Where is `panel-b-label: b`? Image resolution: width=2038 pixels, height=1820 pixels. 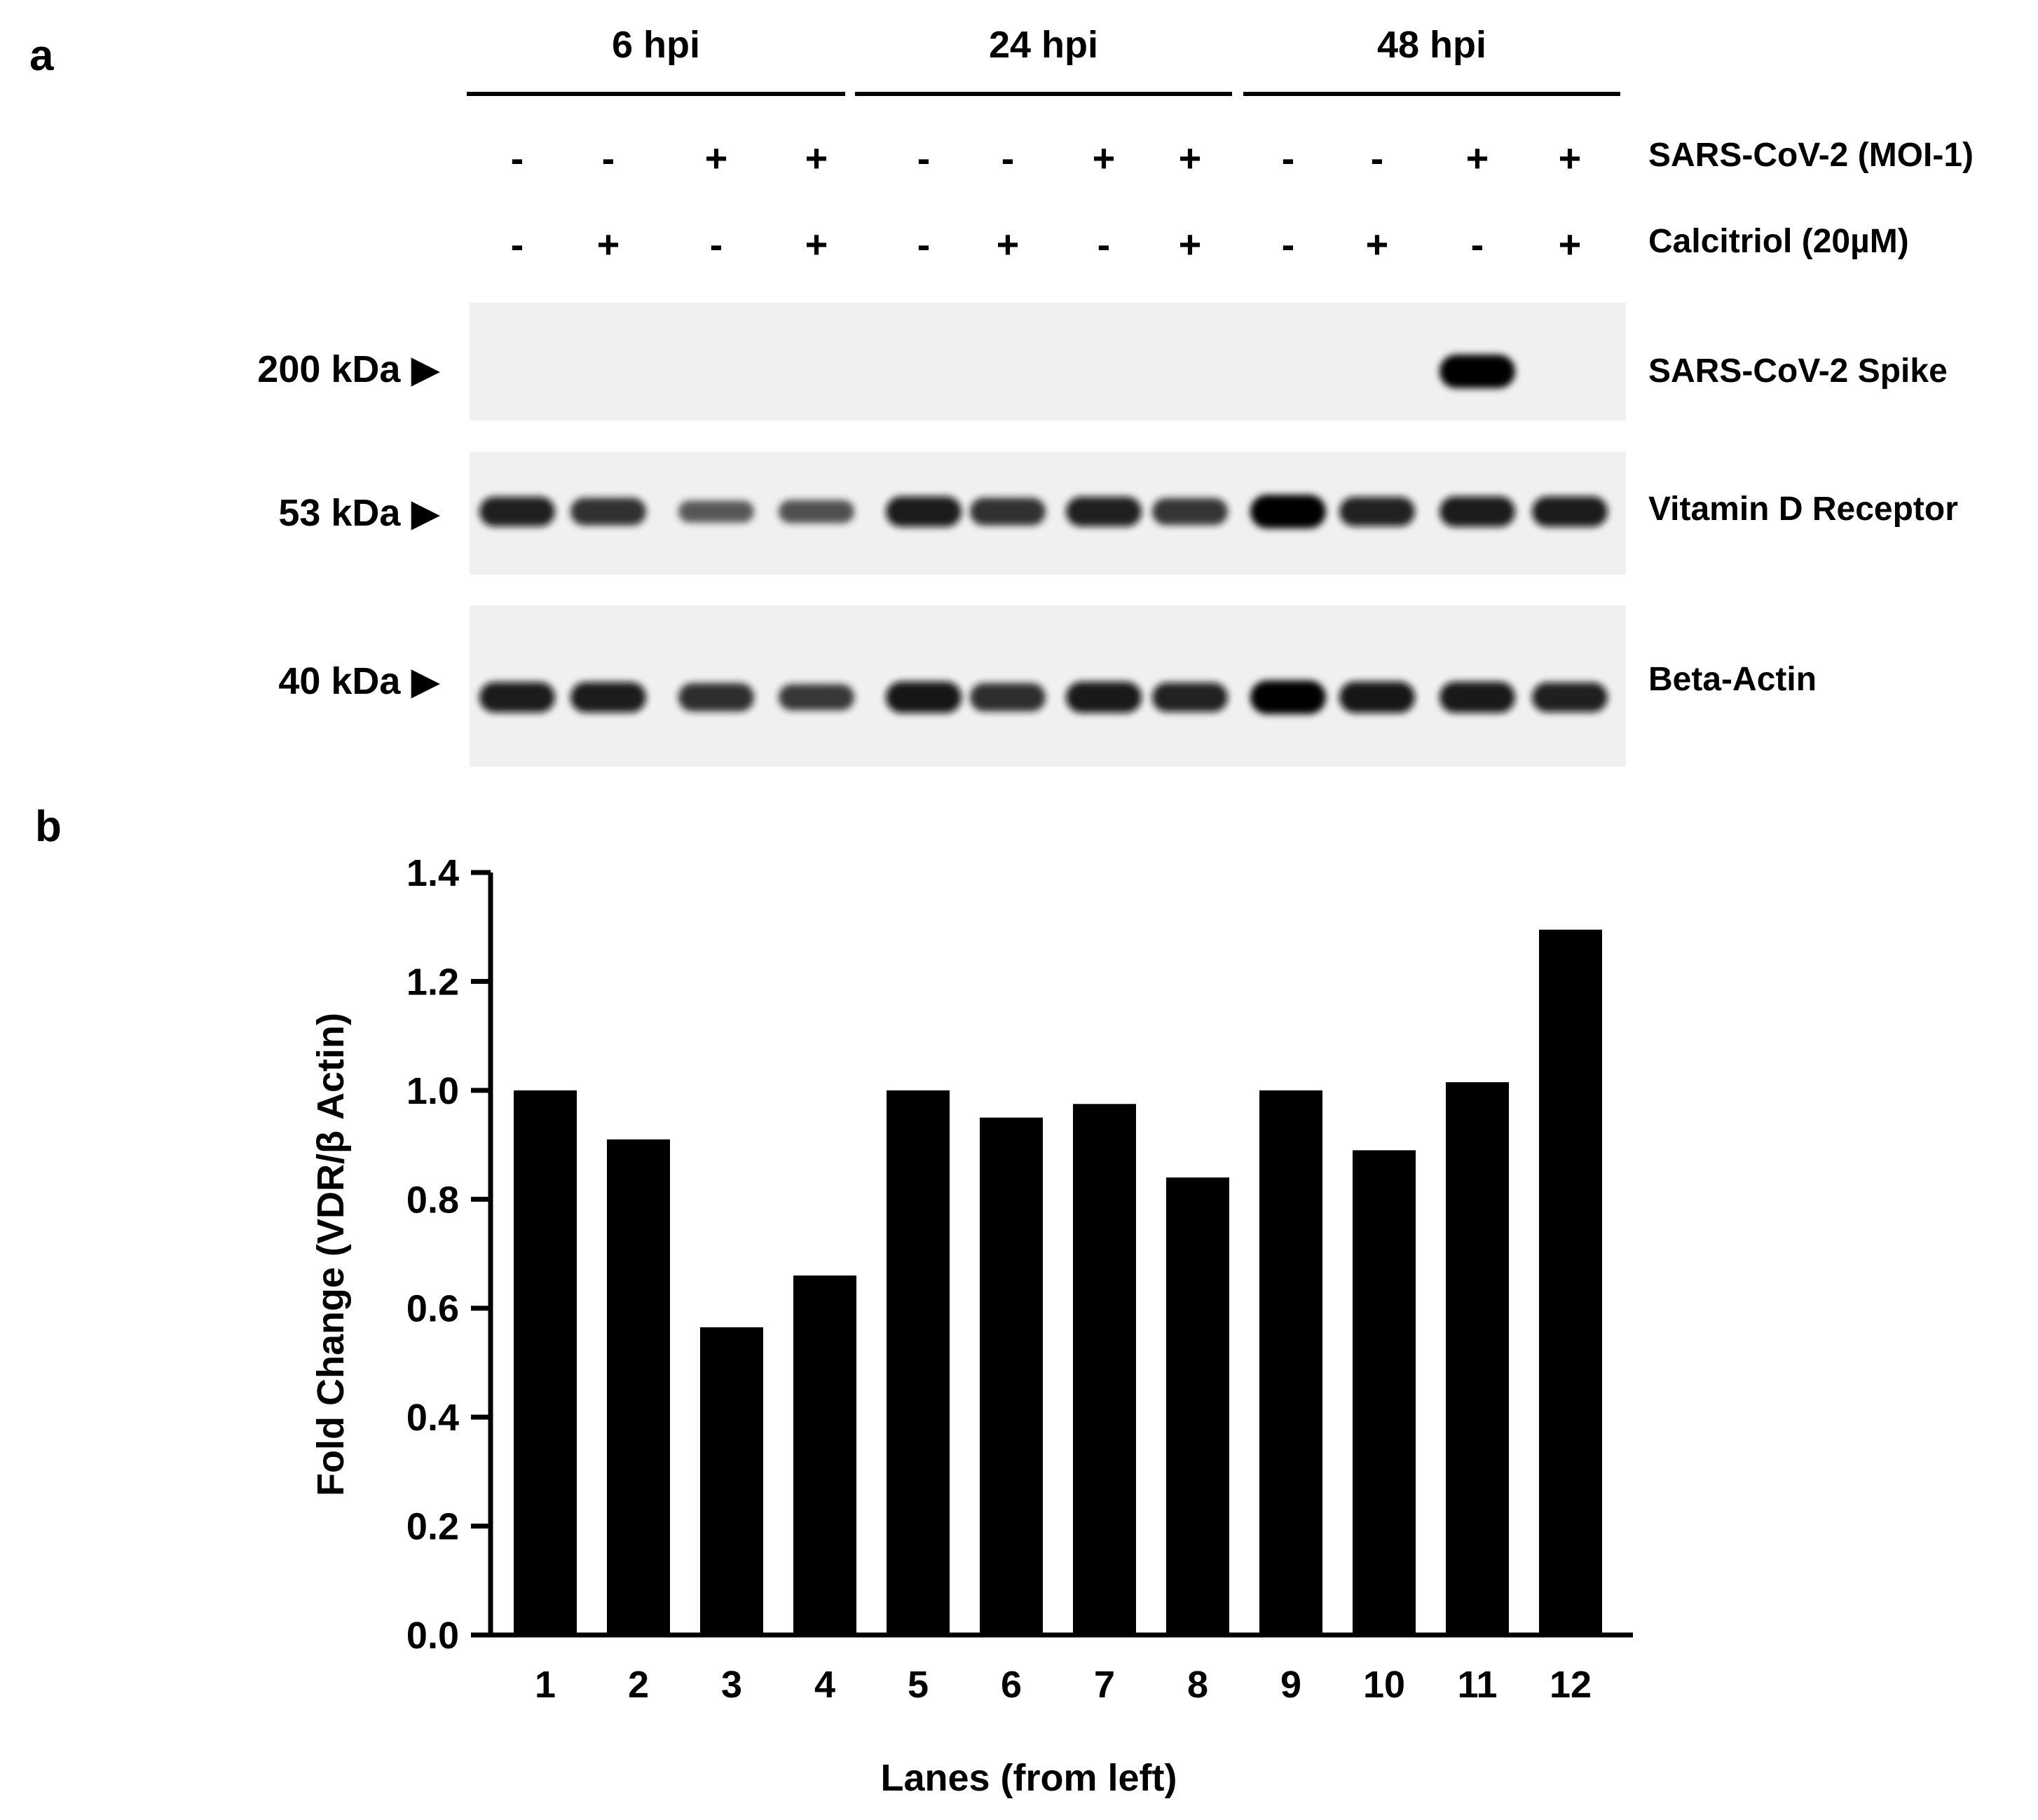
panel-b-label: b is located at coordinates (48, 827).